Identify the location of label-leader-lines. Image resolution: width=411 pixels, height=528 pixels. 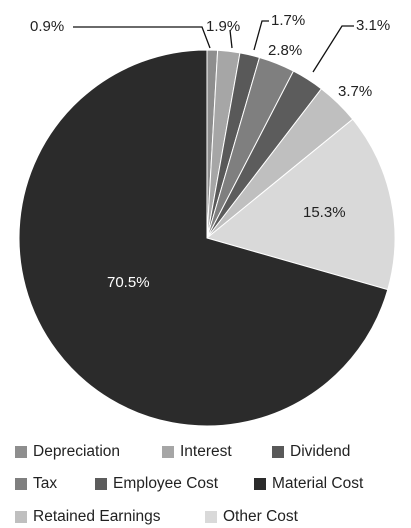
(213, 46).